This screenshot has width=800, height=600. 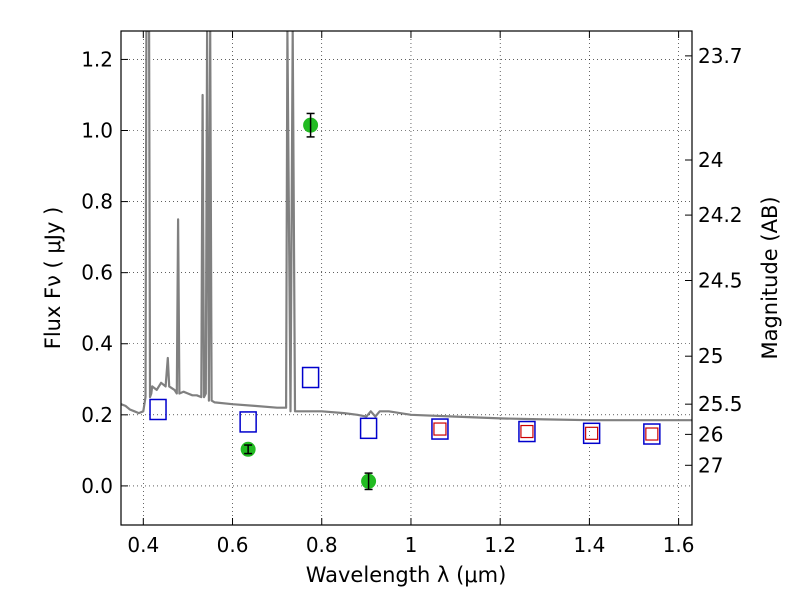 What do you see at coordinates (720, 215) in the screenshot?
I see `y2-tick-label: 24.2` at bounding box center [720, 215].